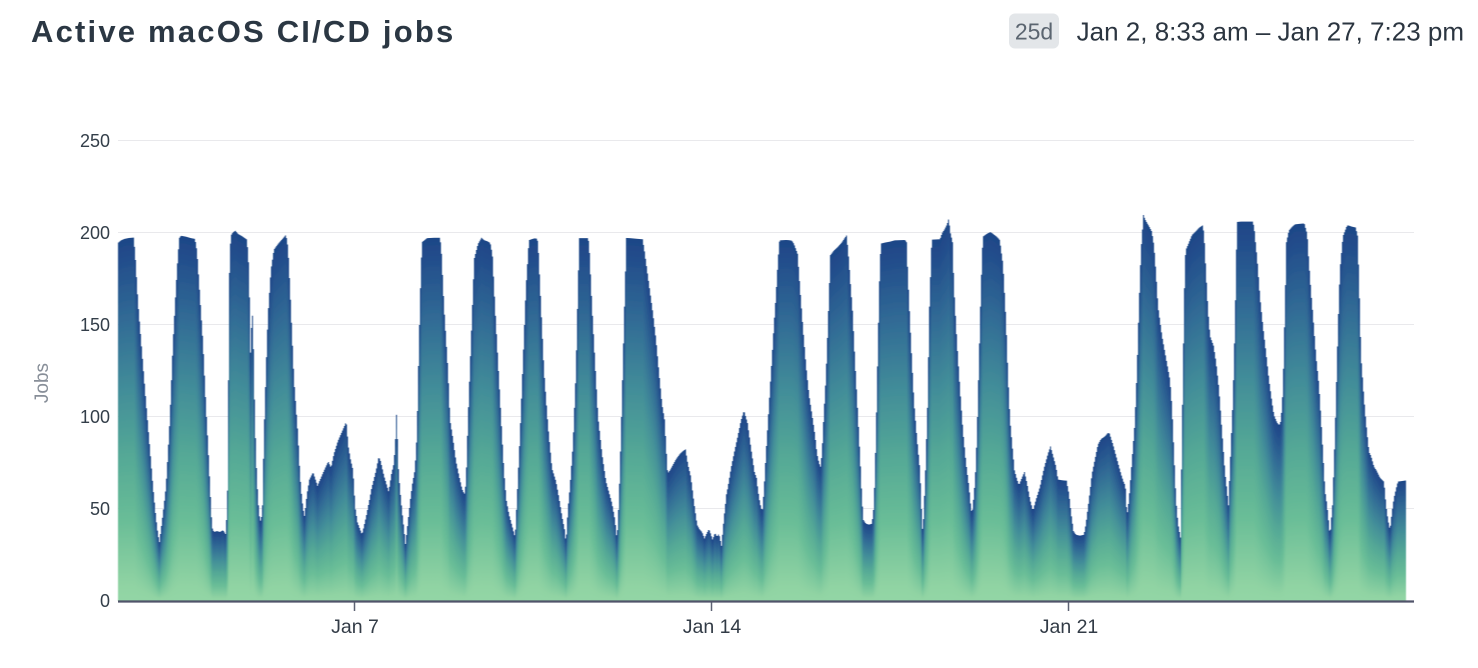 This screenshot has height=668, width=1478. What do you see at coordinates (243, 31) in the screenshot?
I see `svg-text: Active macOS CI/CD jobs` at bounding box center [243, 31].